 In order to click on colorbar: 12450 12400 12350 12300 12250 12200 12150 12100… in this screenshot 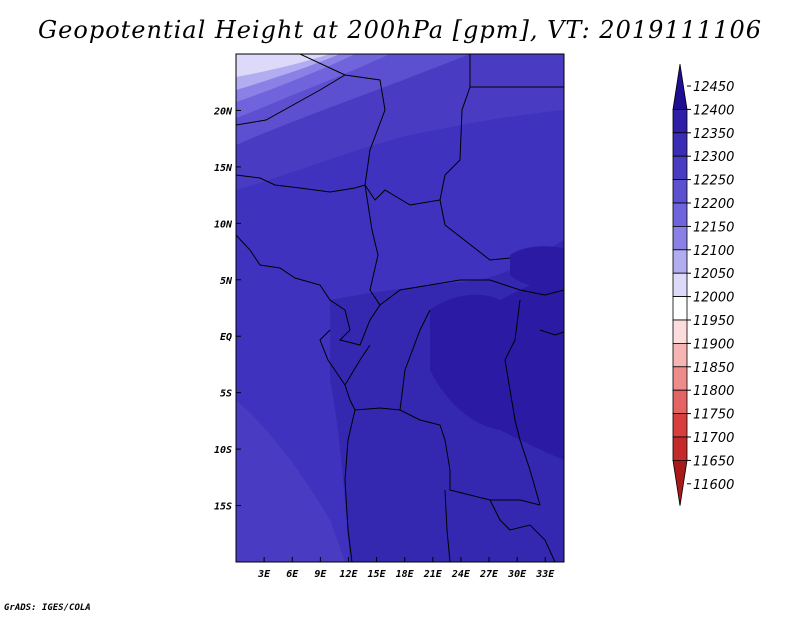, I will do `click(703, 284)`.